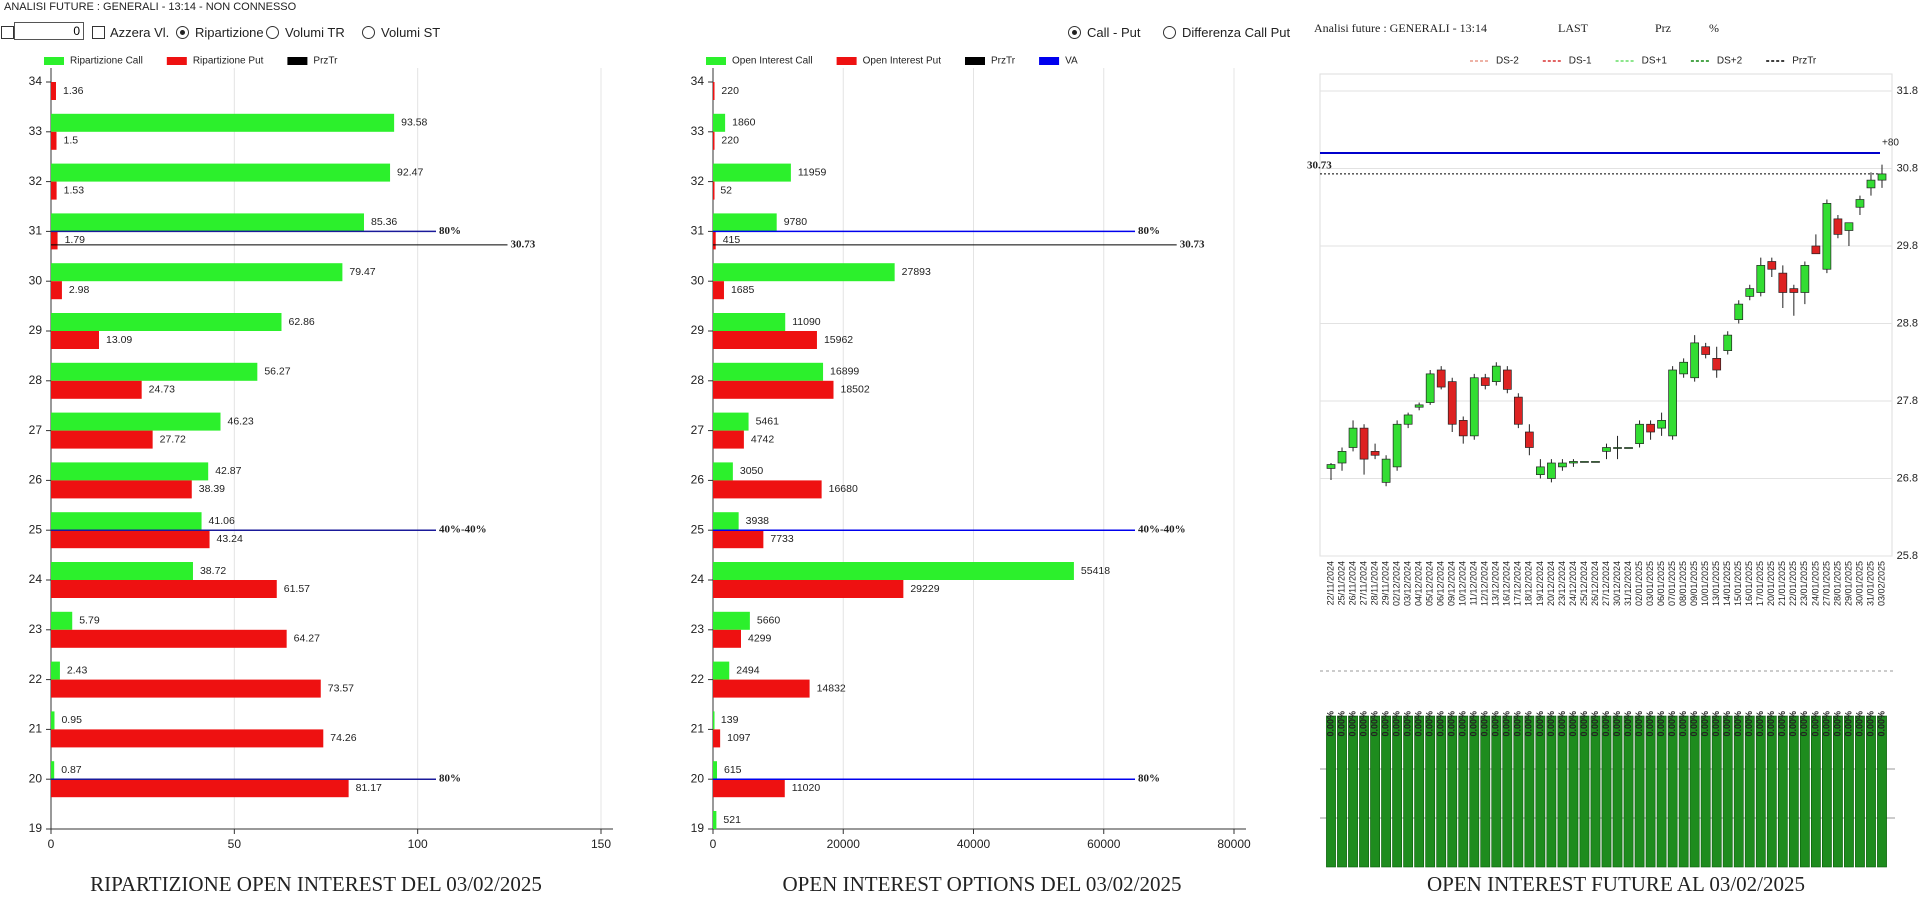 This screenshot has height=900, width=1920. Describe the element at coordinates (748, 670) in the screenshot. I see `data-label: 2494` at that location.